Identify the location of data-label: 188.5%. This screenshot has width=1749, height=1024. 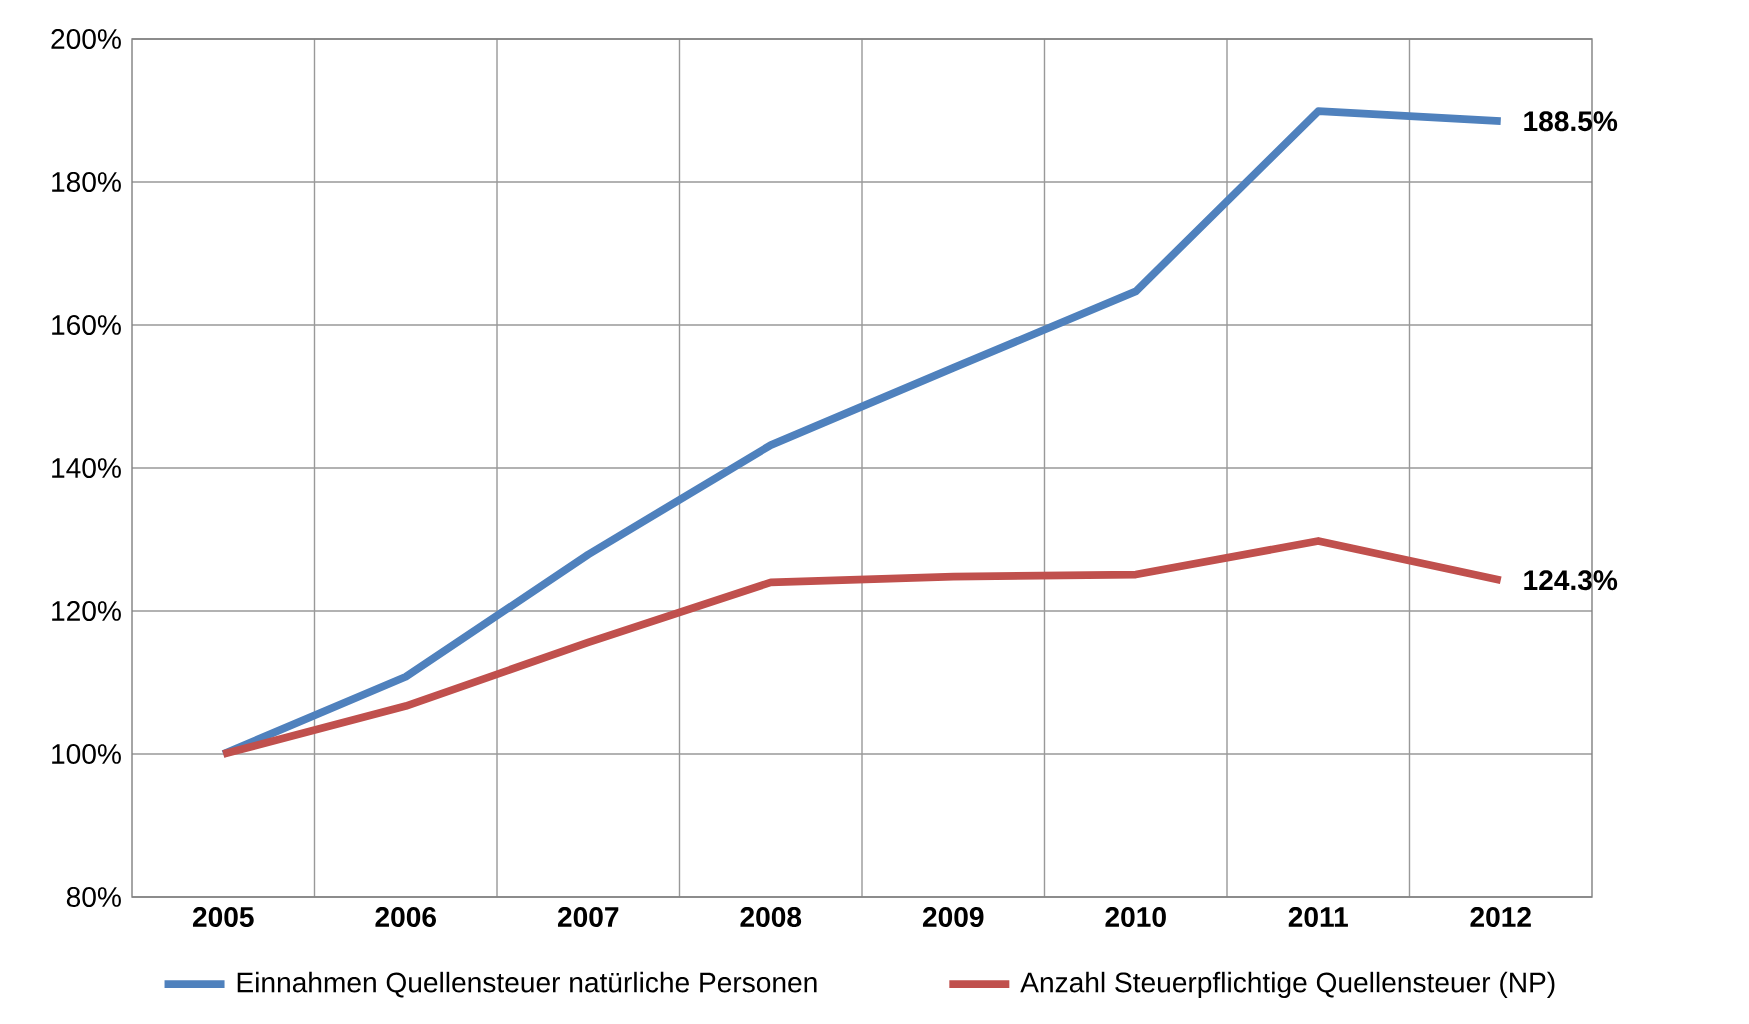
(1571, 121).